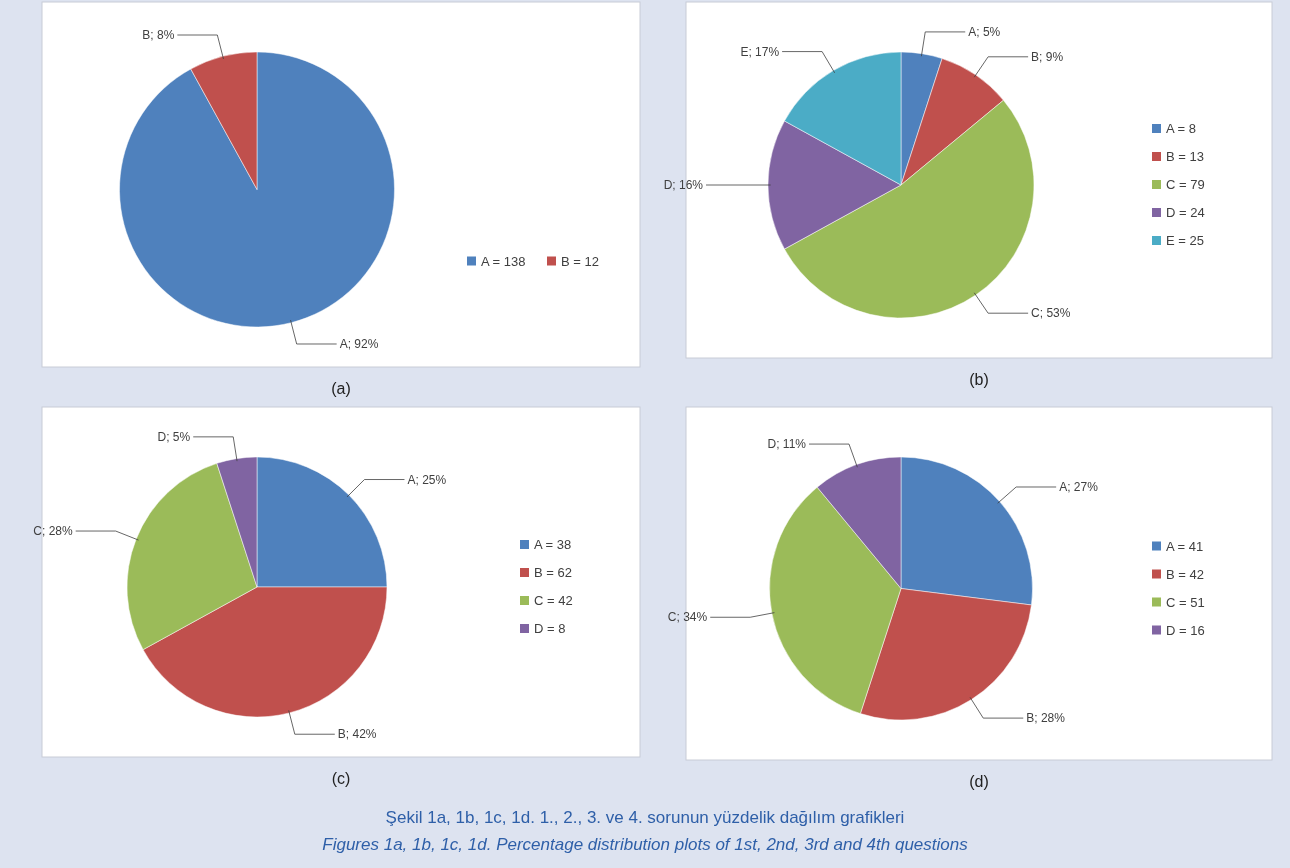 This screenshot has width=1290, height=868. What do you see at coordinates (683, 185) in the screenshot?
I see `data-label: D; 16%` at bounding box center [683, 185].